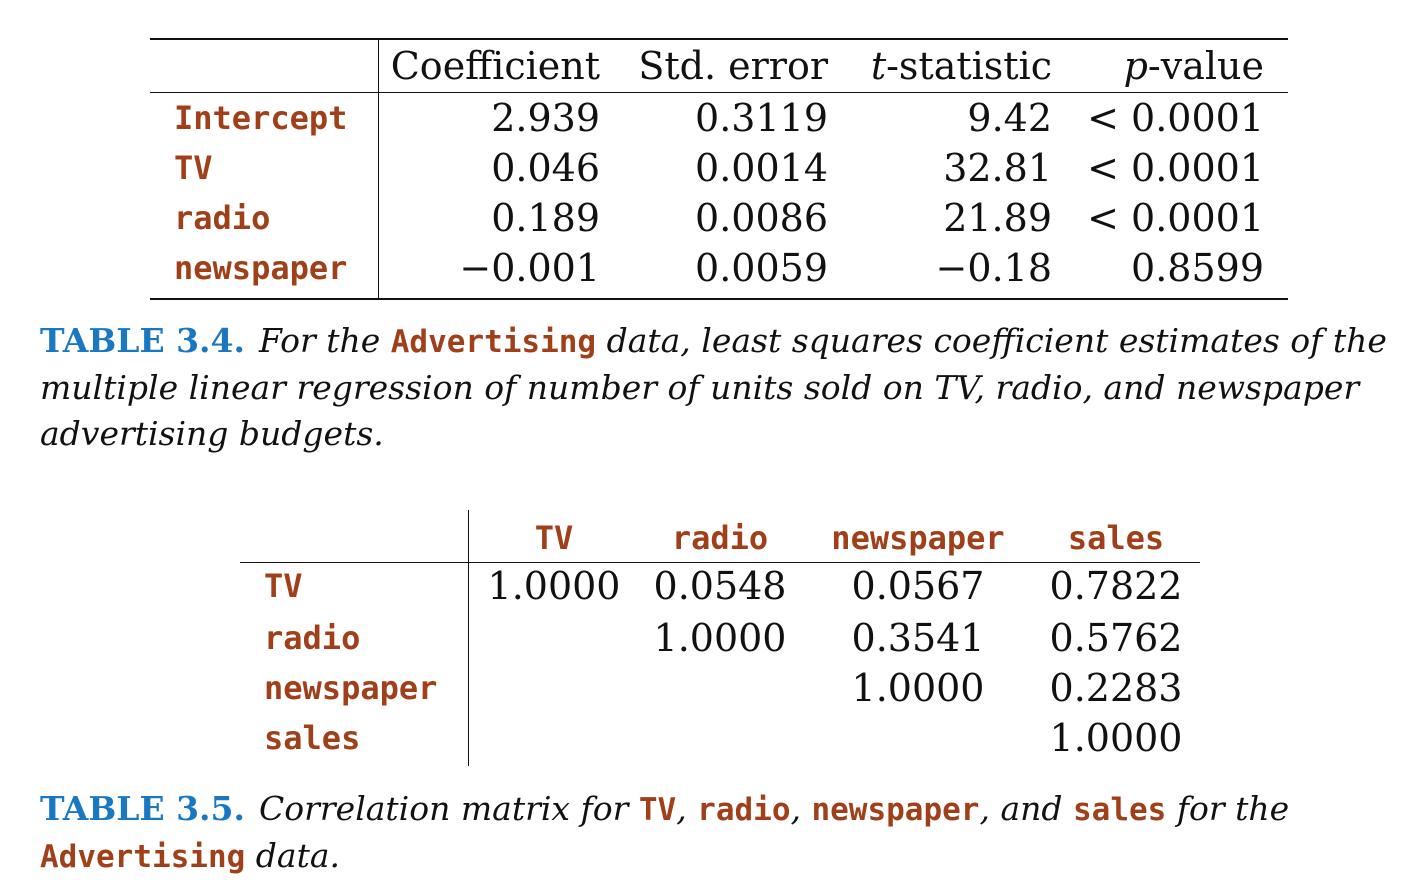  I want to click on header-p-value: p-value, so click(1194, 66).